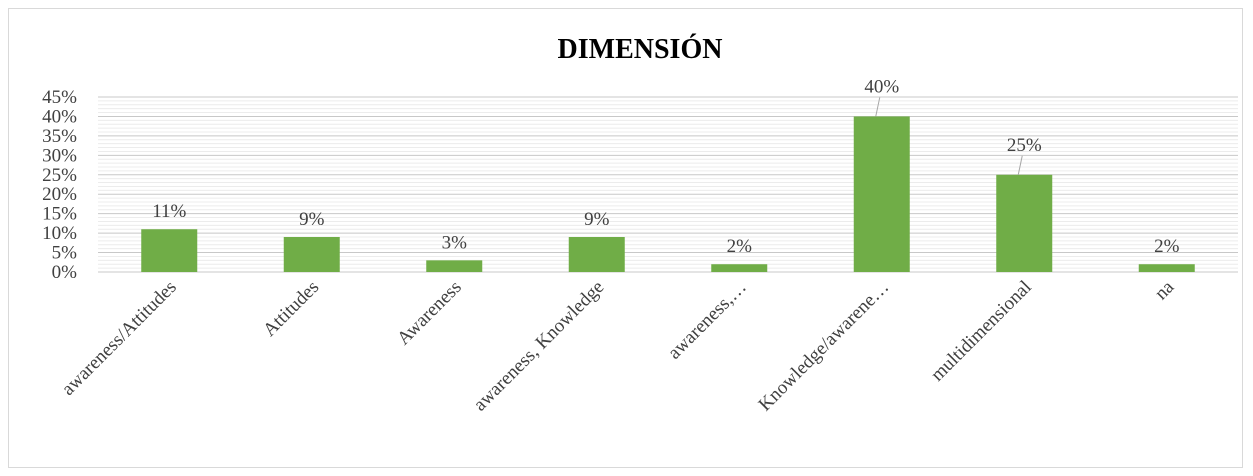 This screenshot has width=1253, height=476. Describe the element at coordinates (881, 86) in the screenshot. I see `data-label: 40%` at that location.